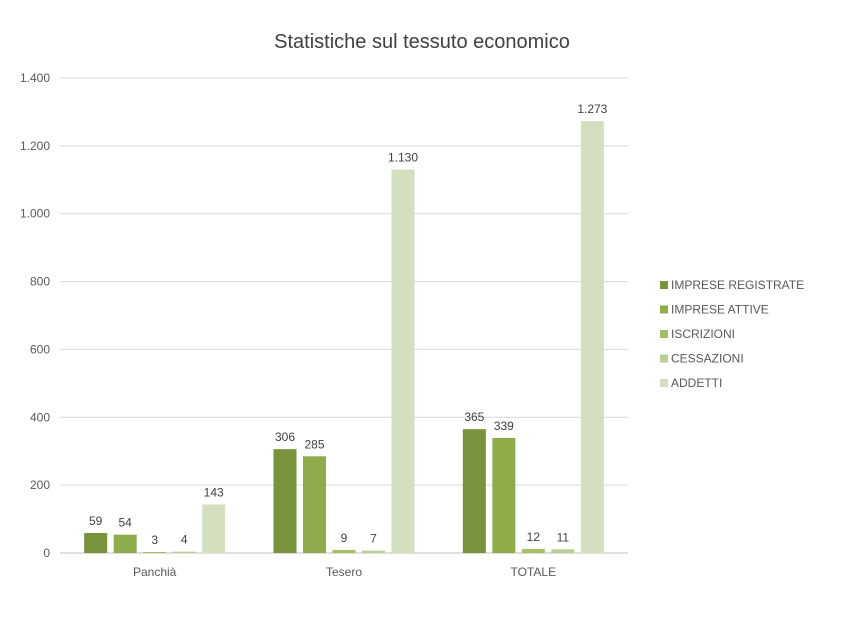 The width and height of the screenshot is (850, 638). I want to click on y-tick-label: 400, so click(40, 417).